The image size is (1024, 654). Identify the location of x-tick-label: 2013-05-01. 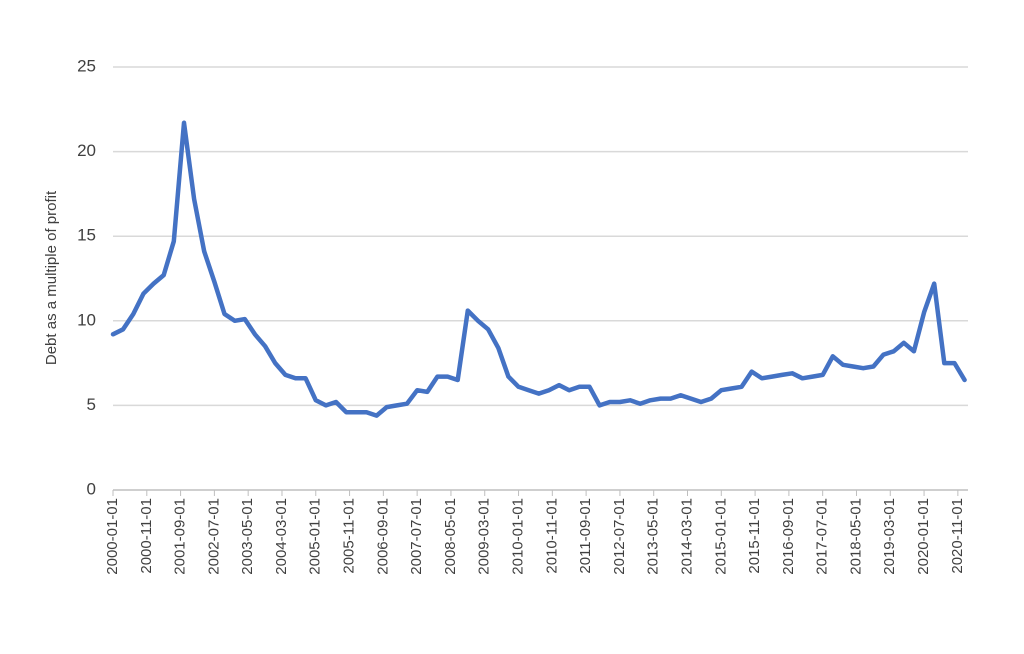
(653, 536).